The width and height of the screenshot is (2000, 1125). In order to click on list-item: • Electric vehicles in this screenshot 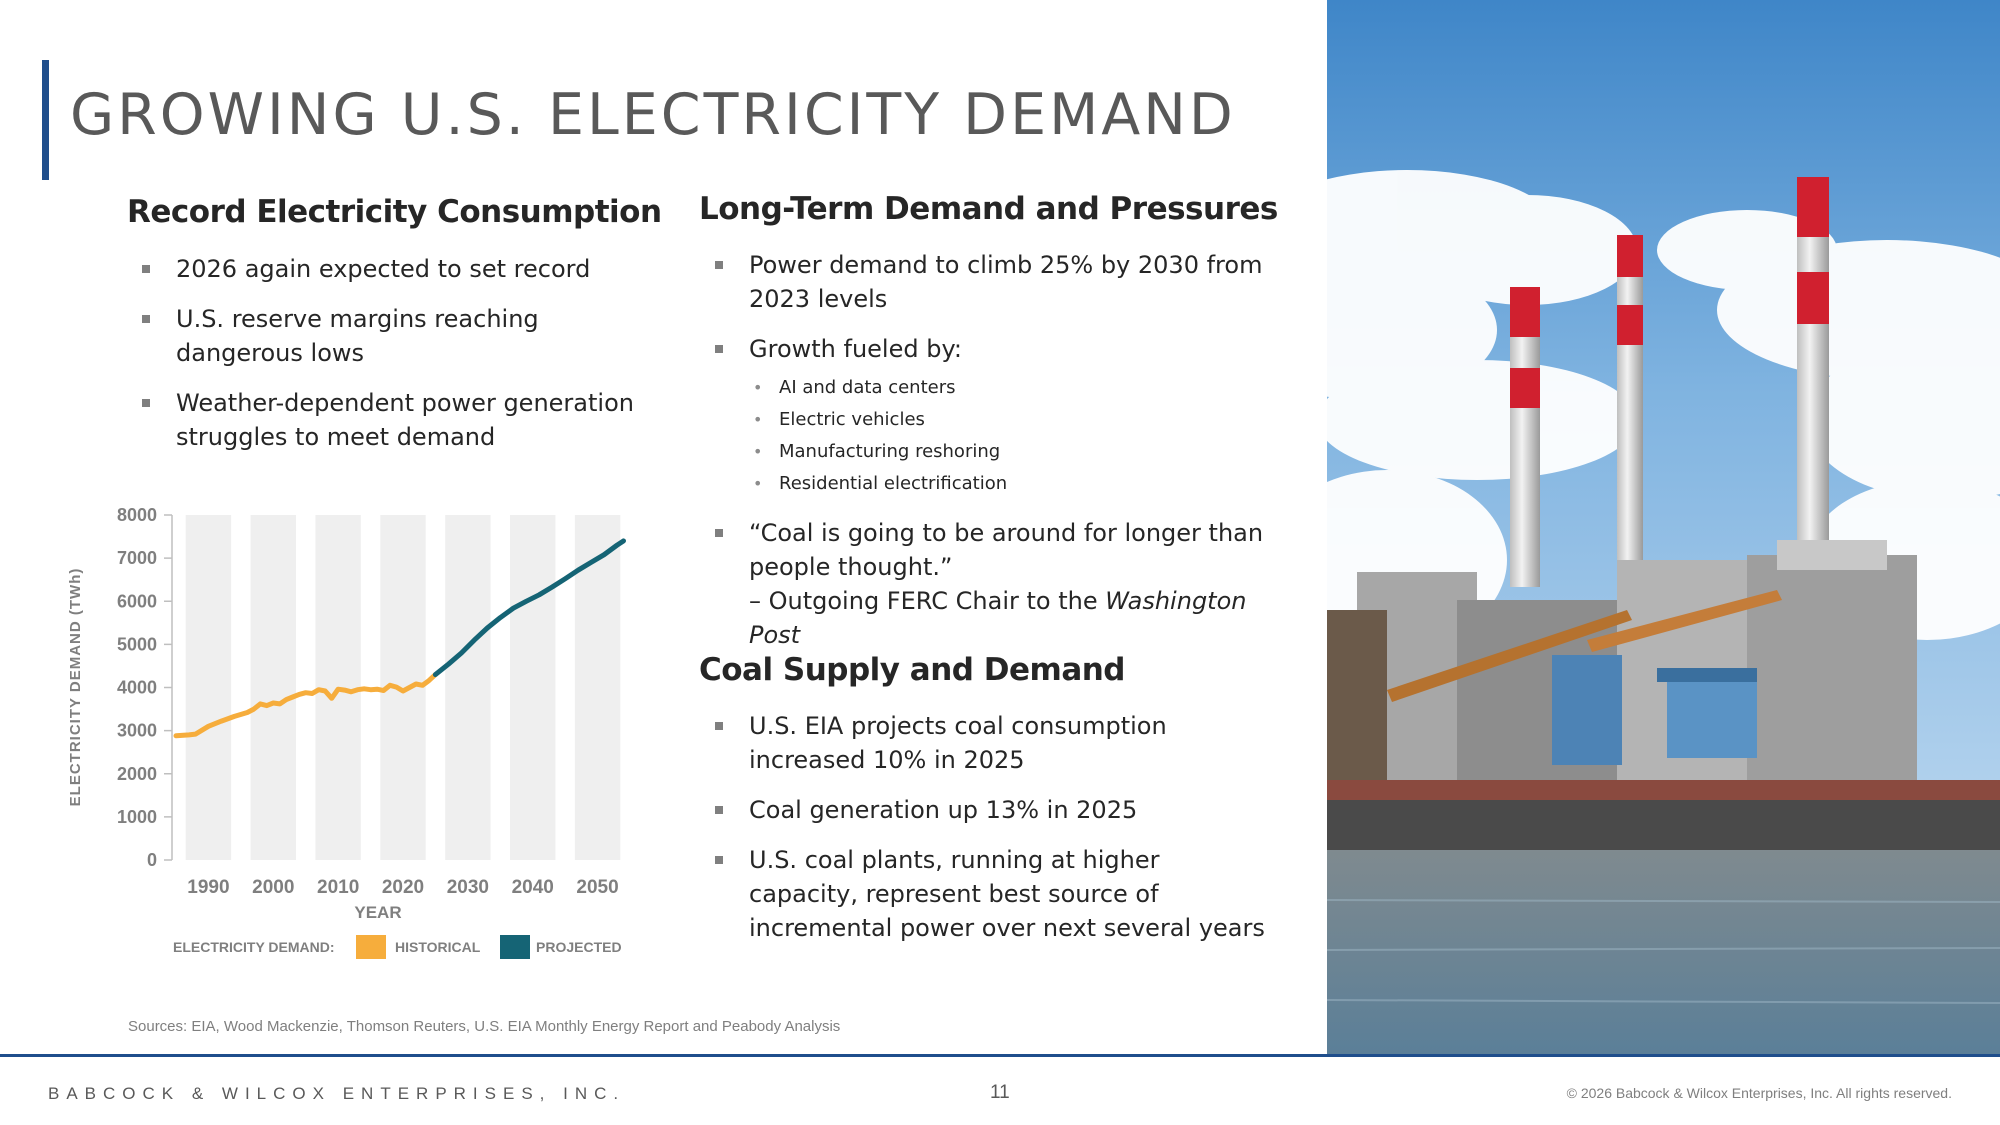, I will do `click(1011, 420)`.